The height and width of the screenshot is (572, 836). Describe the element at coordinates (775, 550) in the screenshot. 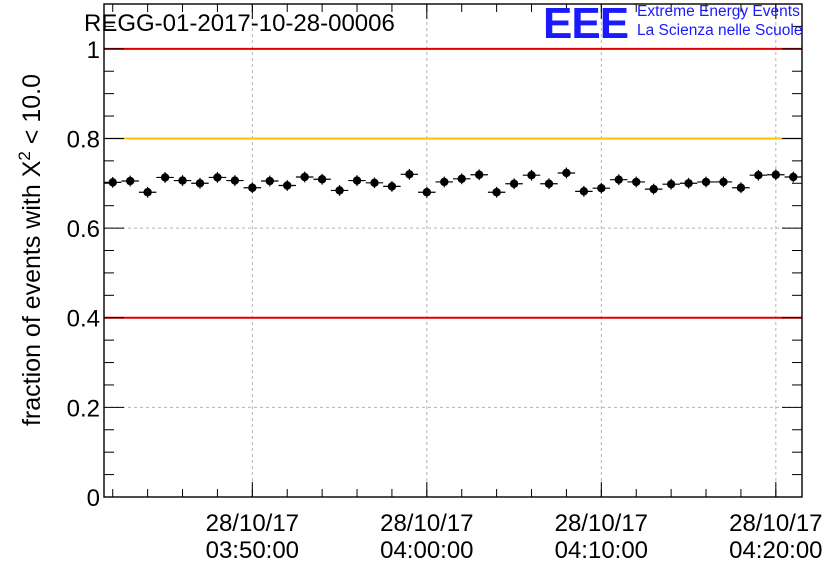

I see `x-tick-time: 04:20:00` at that location.